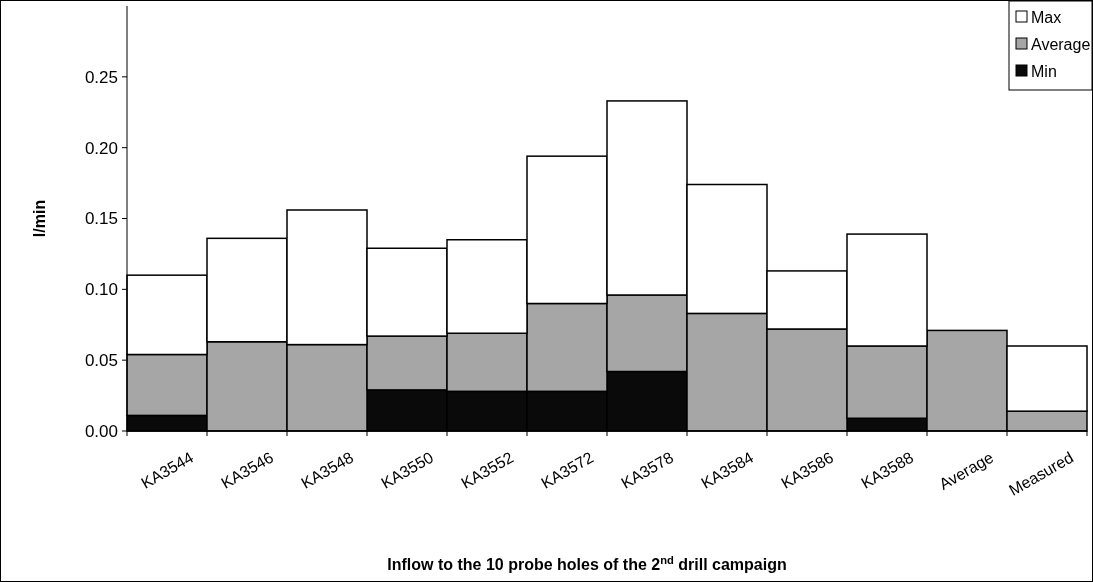 The width and height of the screenshot is (1093, 582). Describe the element at coordinates (101, 77) in the screenshot. I see `y-tick-label: 0.25` at that location.